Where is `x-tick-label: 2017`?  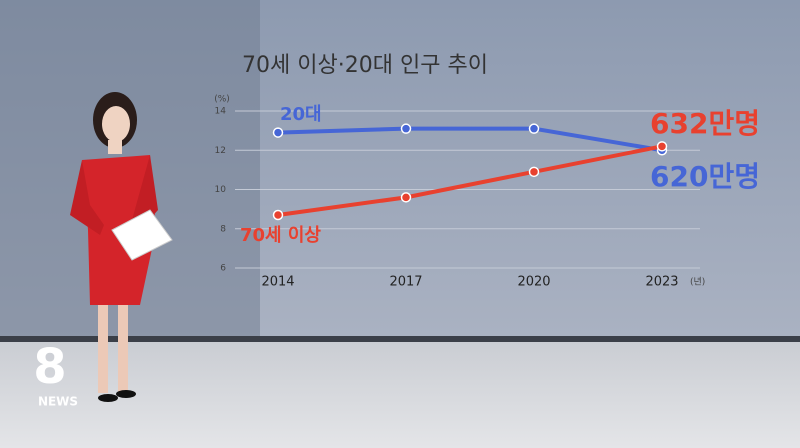
x-tick-label: 2017 is located at coordinates (405, 282).